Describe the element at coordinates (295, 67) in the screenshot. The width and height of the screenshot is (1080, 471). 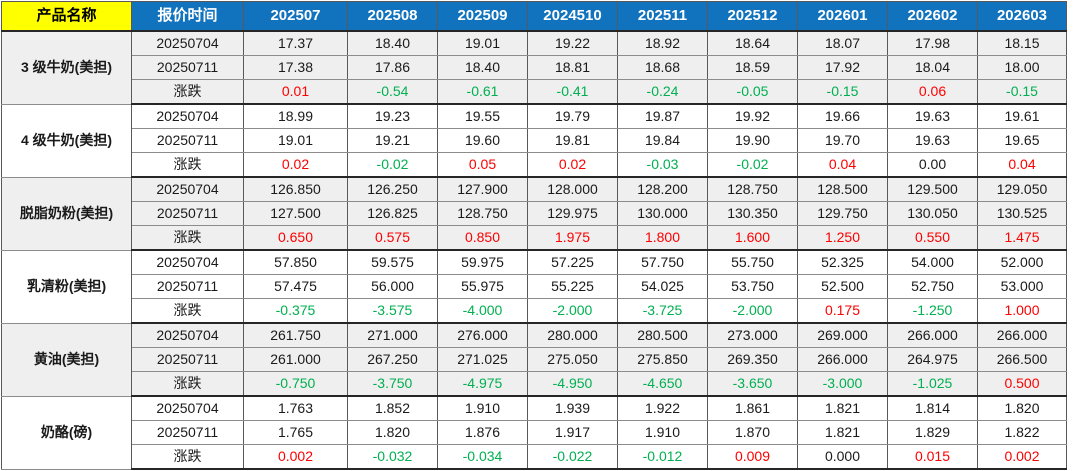
I see `price-value-cell: 17.38` at that location.